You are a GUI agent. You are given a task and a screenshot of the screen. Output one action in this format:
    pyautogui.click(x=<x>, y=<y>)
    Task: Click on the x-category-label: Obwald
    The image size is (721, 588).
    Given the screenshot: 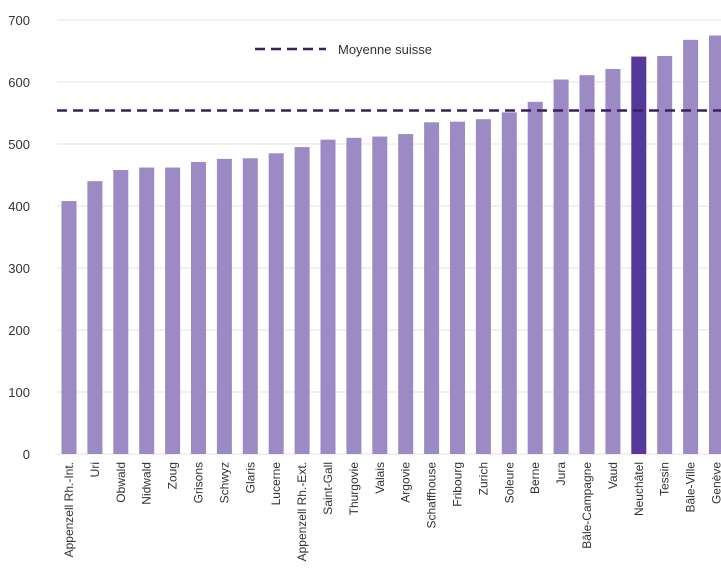 What is the action you would take?
    pyautogui.click(x=121, y=482)
    